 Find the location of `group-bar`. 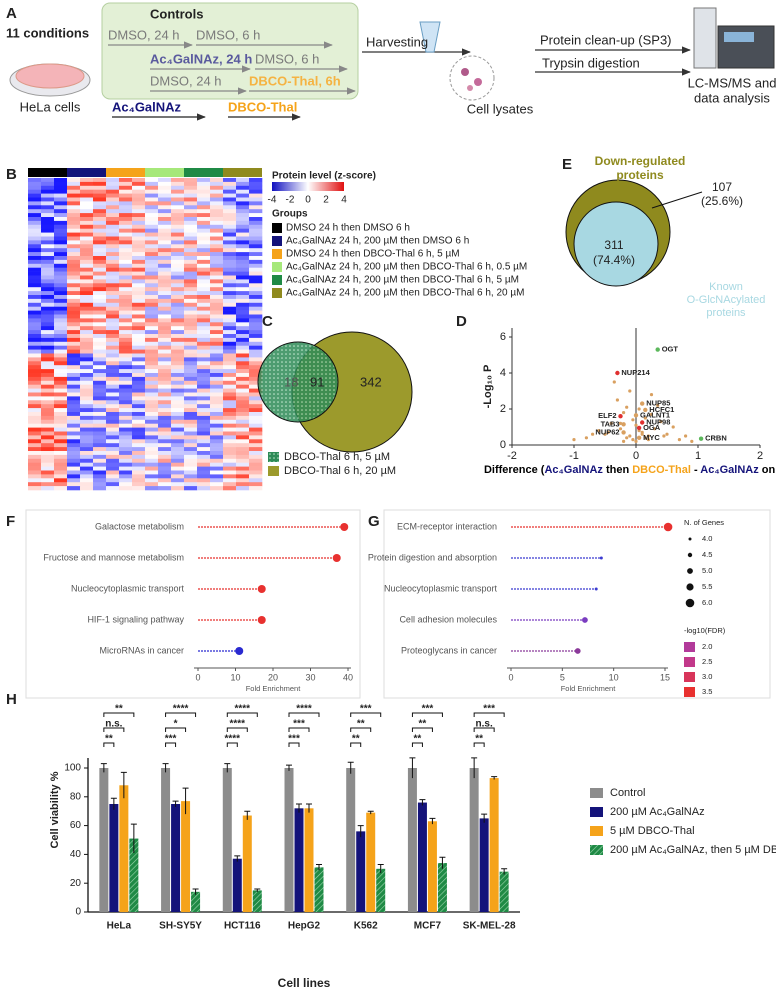

group-bar is located at coordinates (242, 172).